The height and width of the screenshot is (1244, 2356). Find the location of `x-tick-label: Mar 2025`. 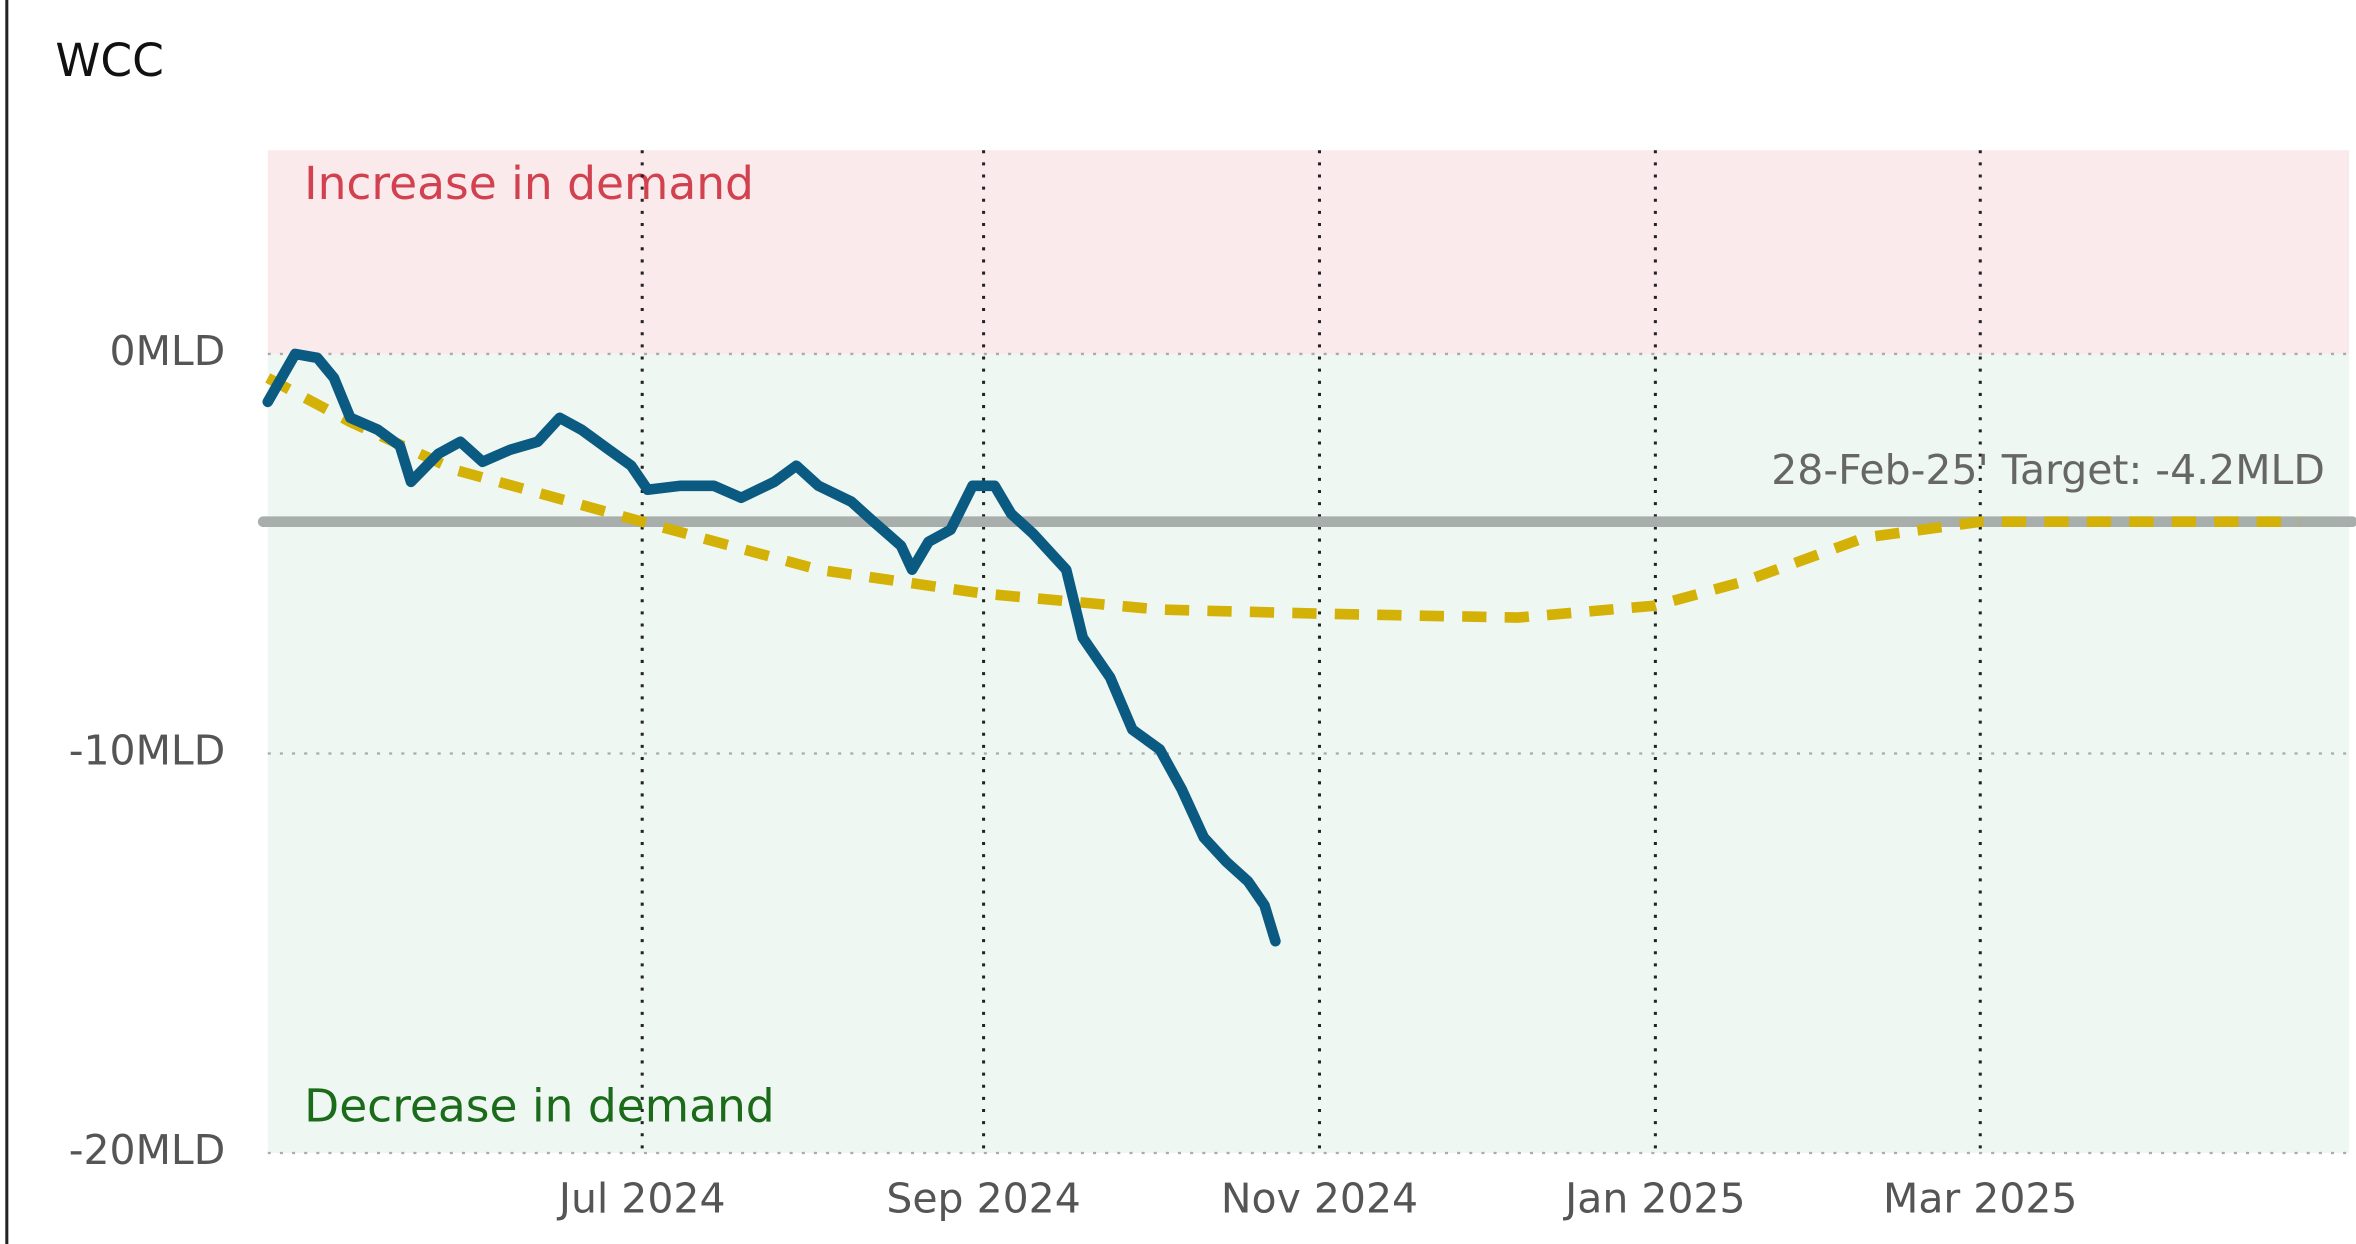

x-tick-label: Mar 2025 is located at coordinates (1980, 1199).